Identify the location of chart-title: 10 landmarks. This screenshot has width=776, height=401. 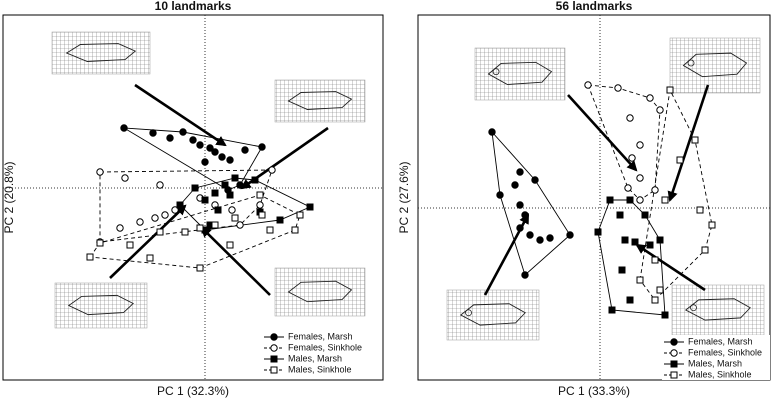
(193, 6).